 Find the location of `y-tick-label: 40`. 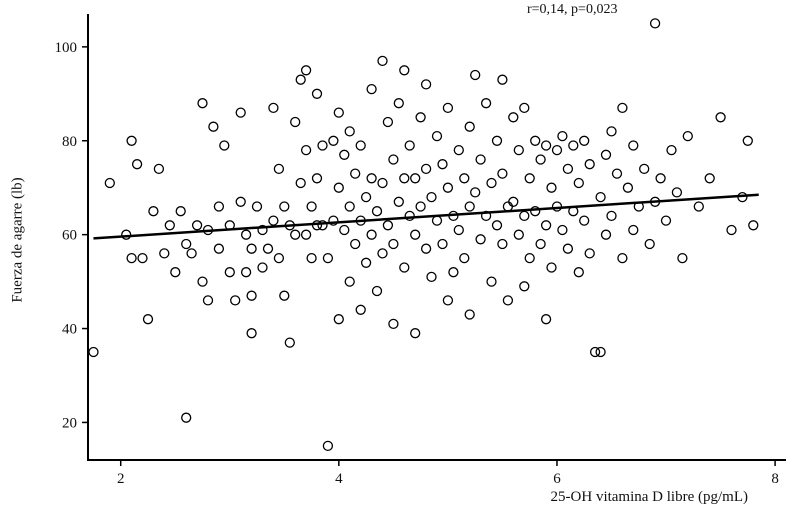

y-tick-label: 40 is located at coordinates (69, 330).